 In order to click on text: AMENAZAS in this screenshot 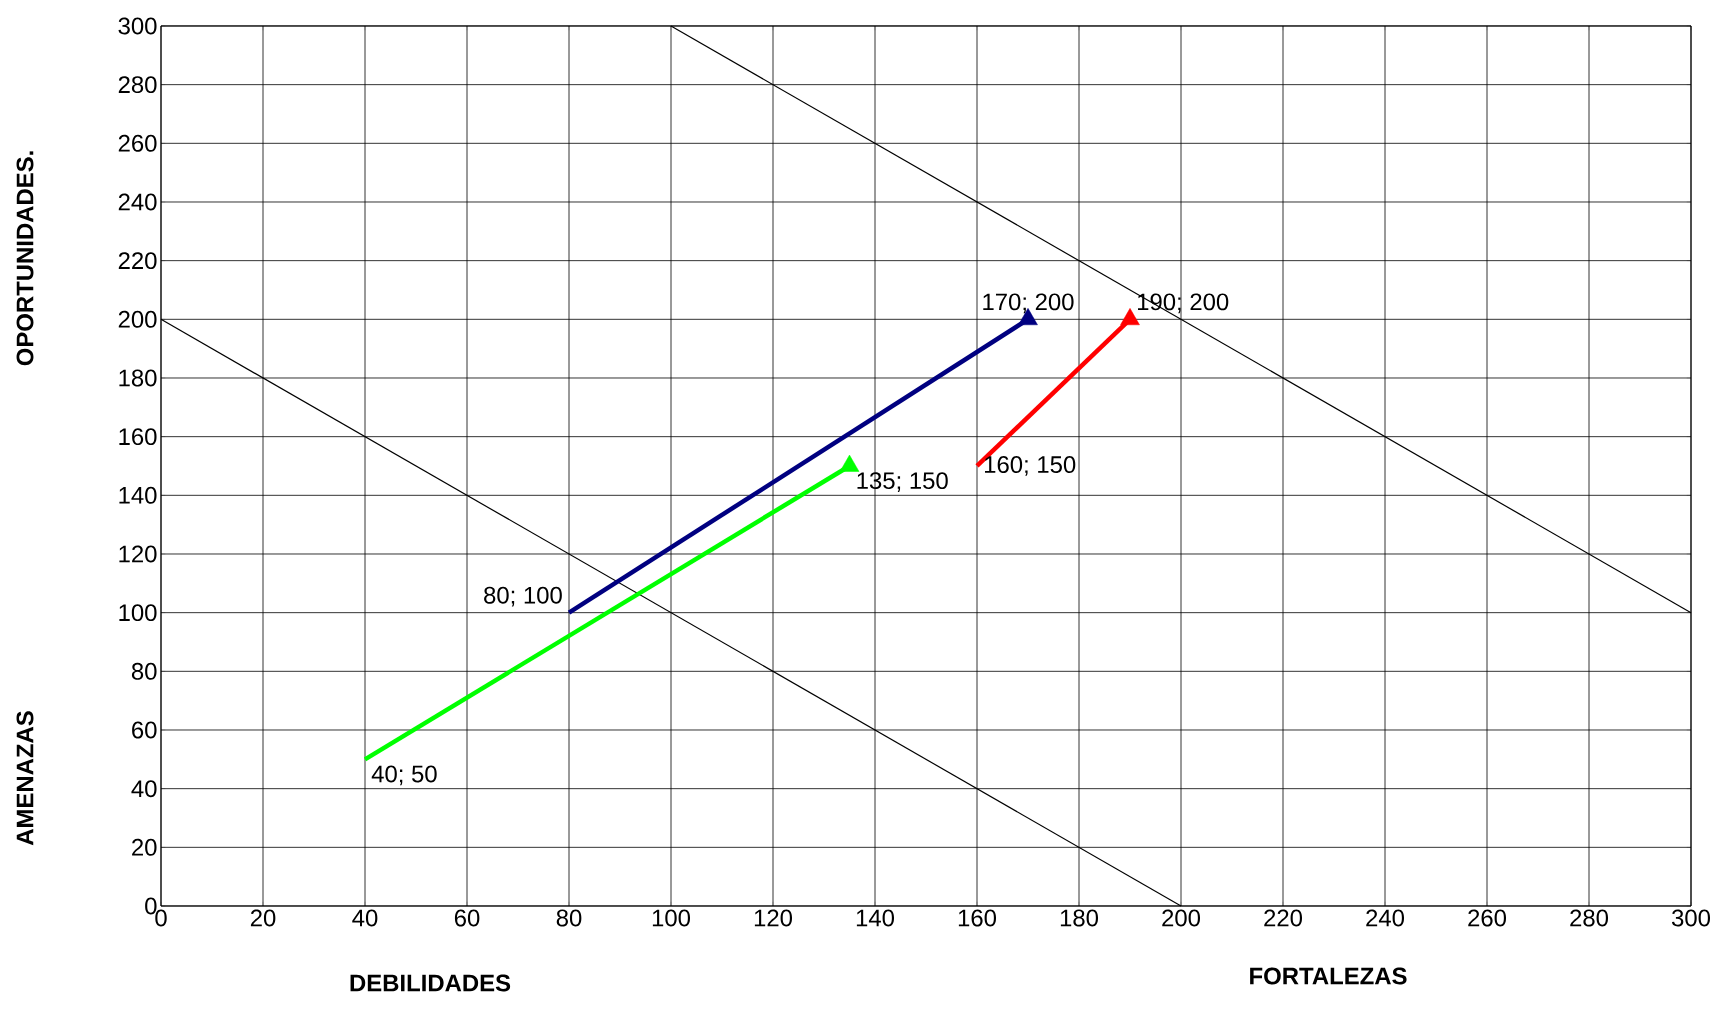, I will do `click(25, 778)`.